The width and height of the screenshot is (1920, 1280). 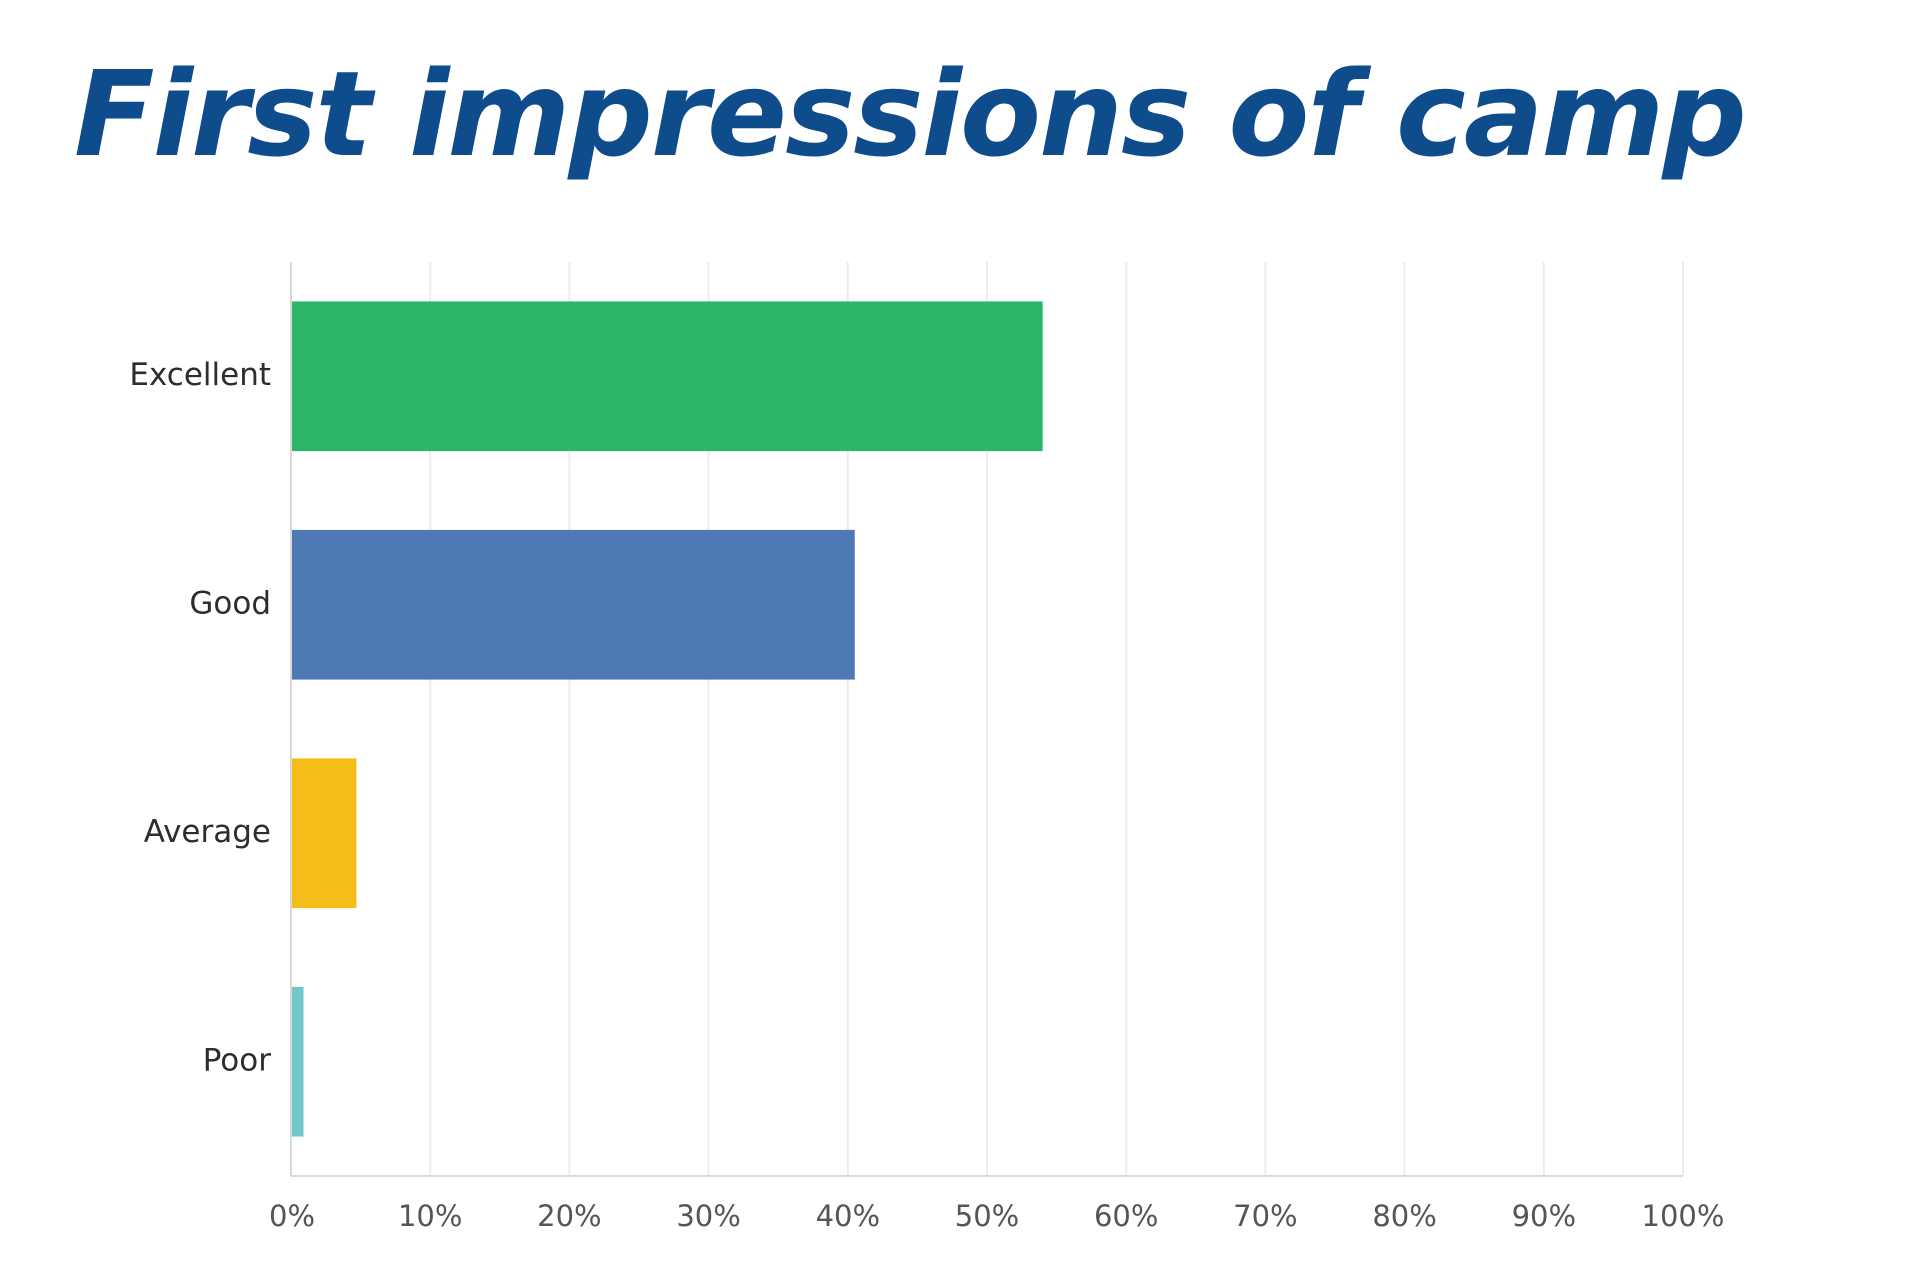 I want to click on x-tick-label: 80%, so click(x=1404, y=1216).